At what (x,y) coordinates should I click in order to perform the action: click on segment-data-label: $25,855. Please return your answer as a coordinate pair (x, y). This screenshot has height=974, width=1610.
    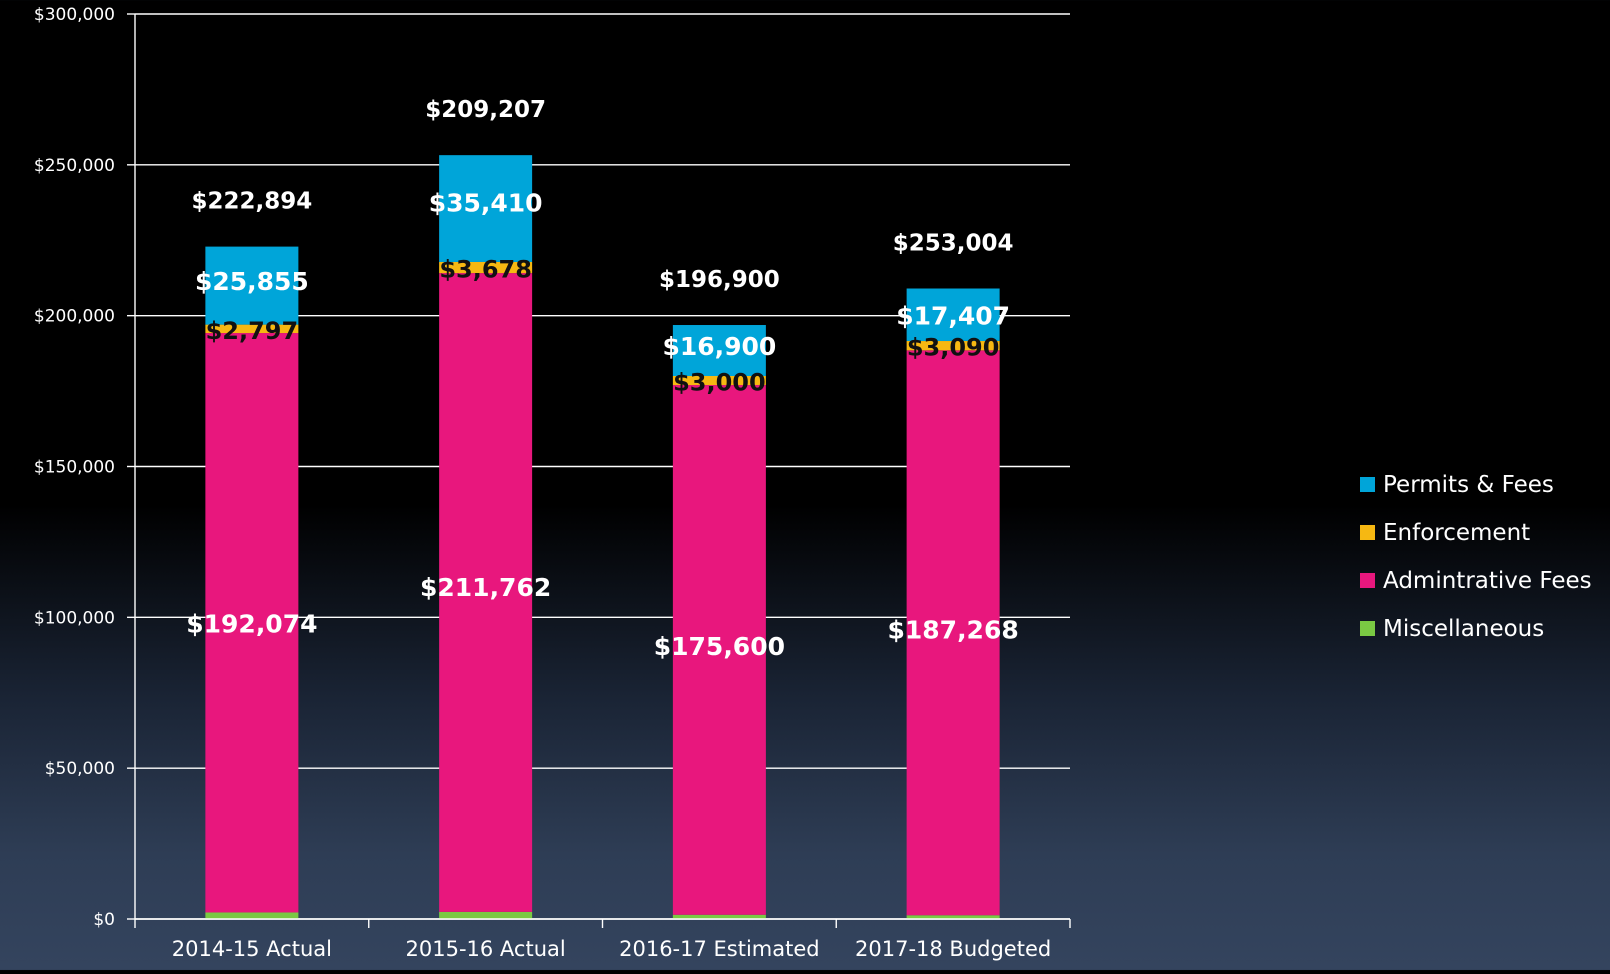
    Looking at the image, I should click on (252, 281).